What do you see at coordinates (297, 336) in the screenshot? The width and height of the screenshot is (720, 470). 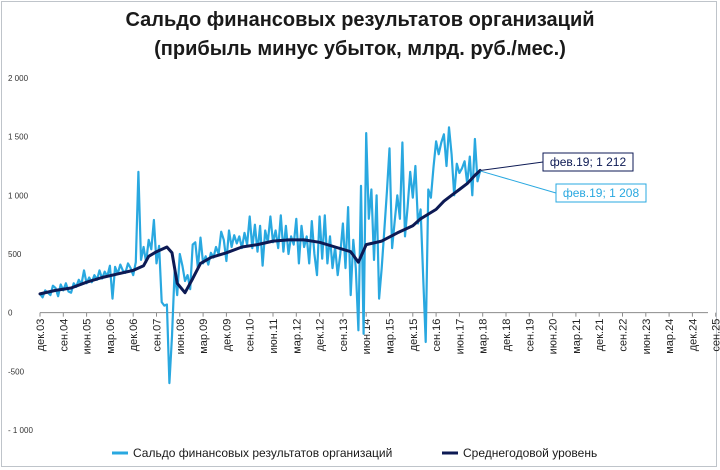 I see `x-tick-label: мар.12` at bounding box center [297, 336].